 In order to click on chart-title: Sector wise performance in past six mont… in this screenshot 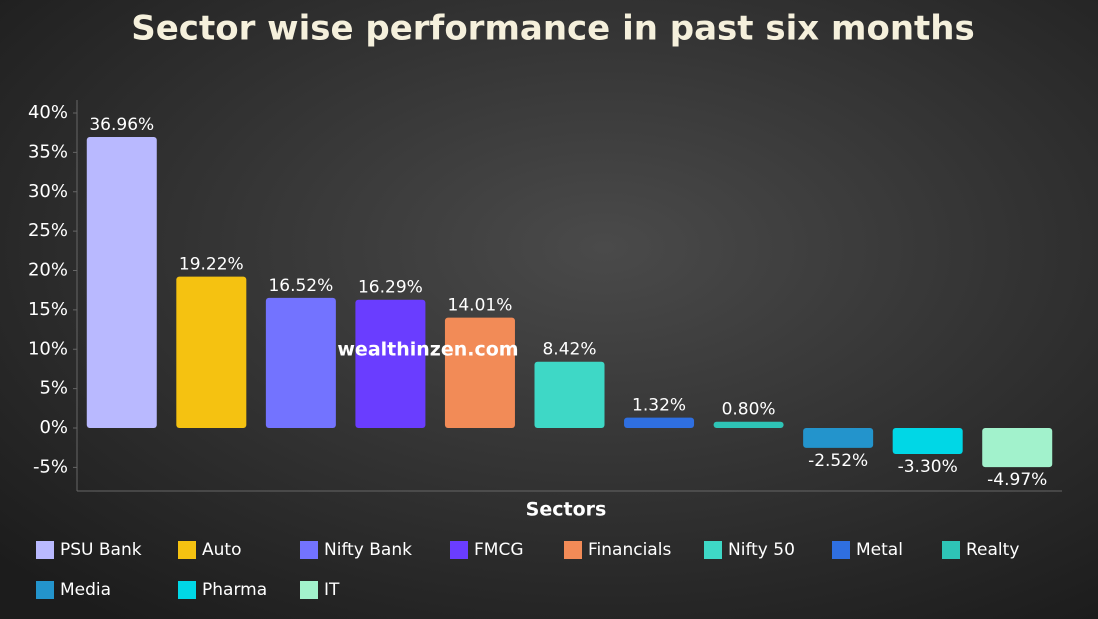, I will do `click(552, 29)`.